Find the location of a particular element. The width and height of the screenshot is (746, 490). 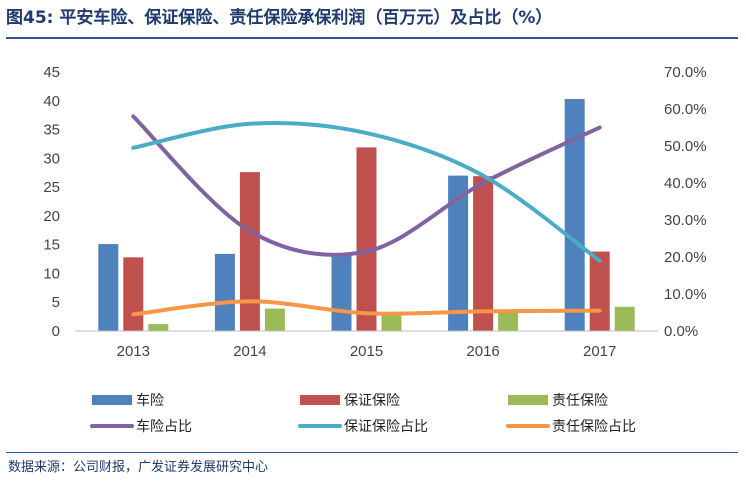

left-tick-label: 35 is located at coordinates (51, 130).